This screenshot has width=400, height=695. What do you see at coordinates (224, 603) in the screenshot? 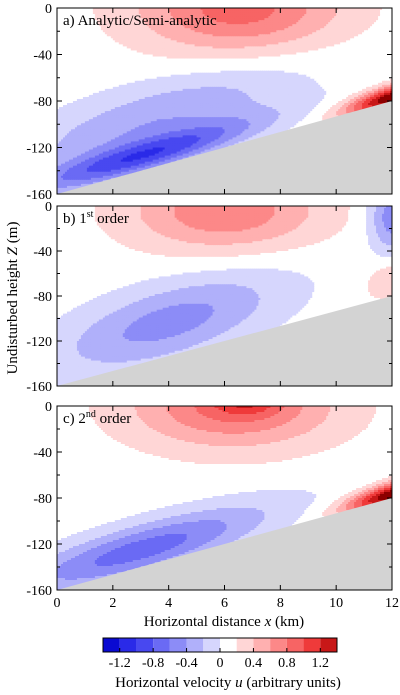
I see `x-tick-label: 6` at bounding box center [224, 603].